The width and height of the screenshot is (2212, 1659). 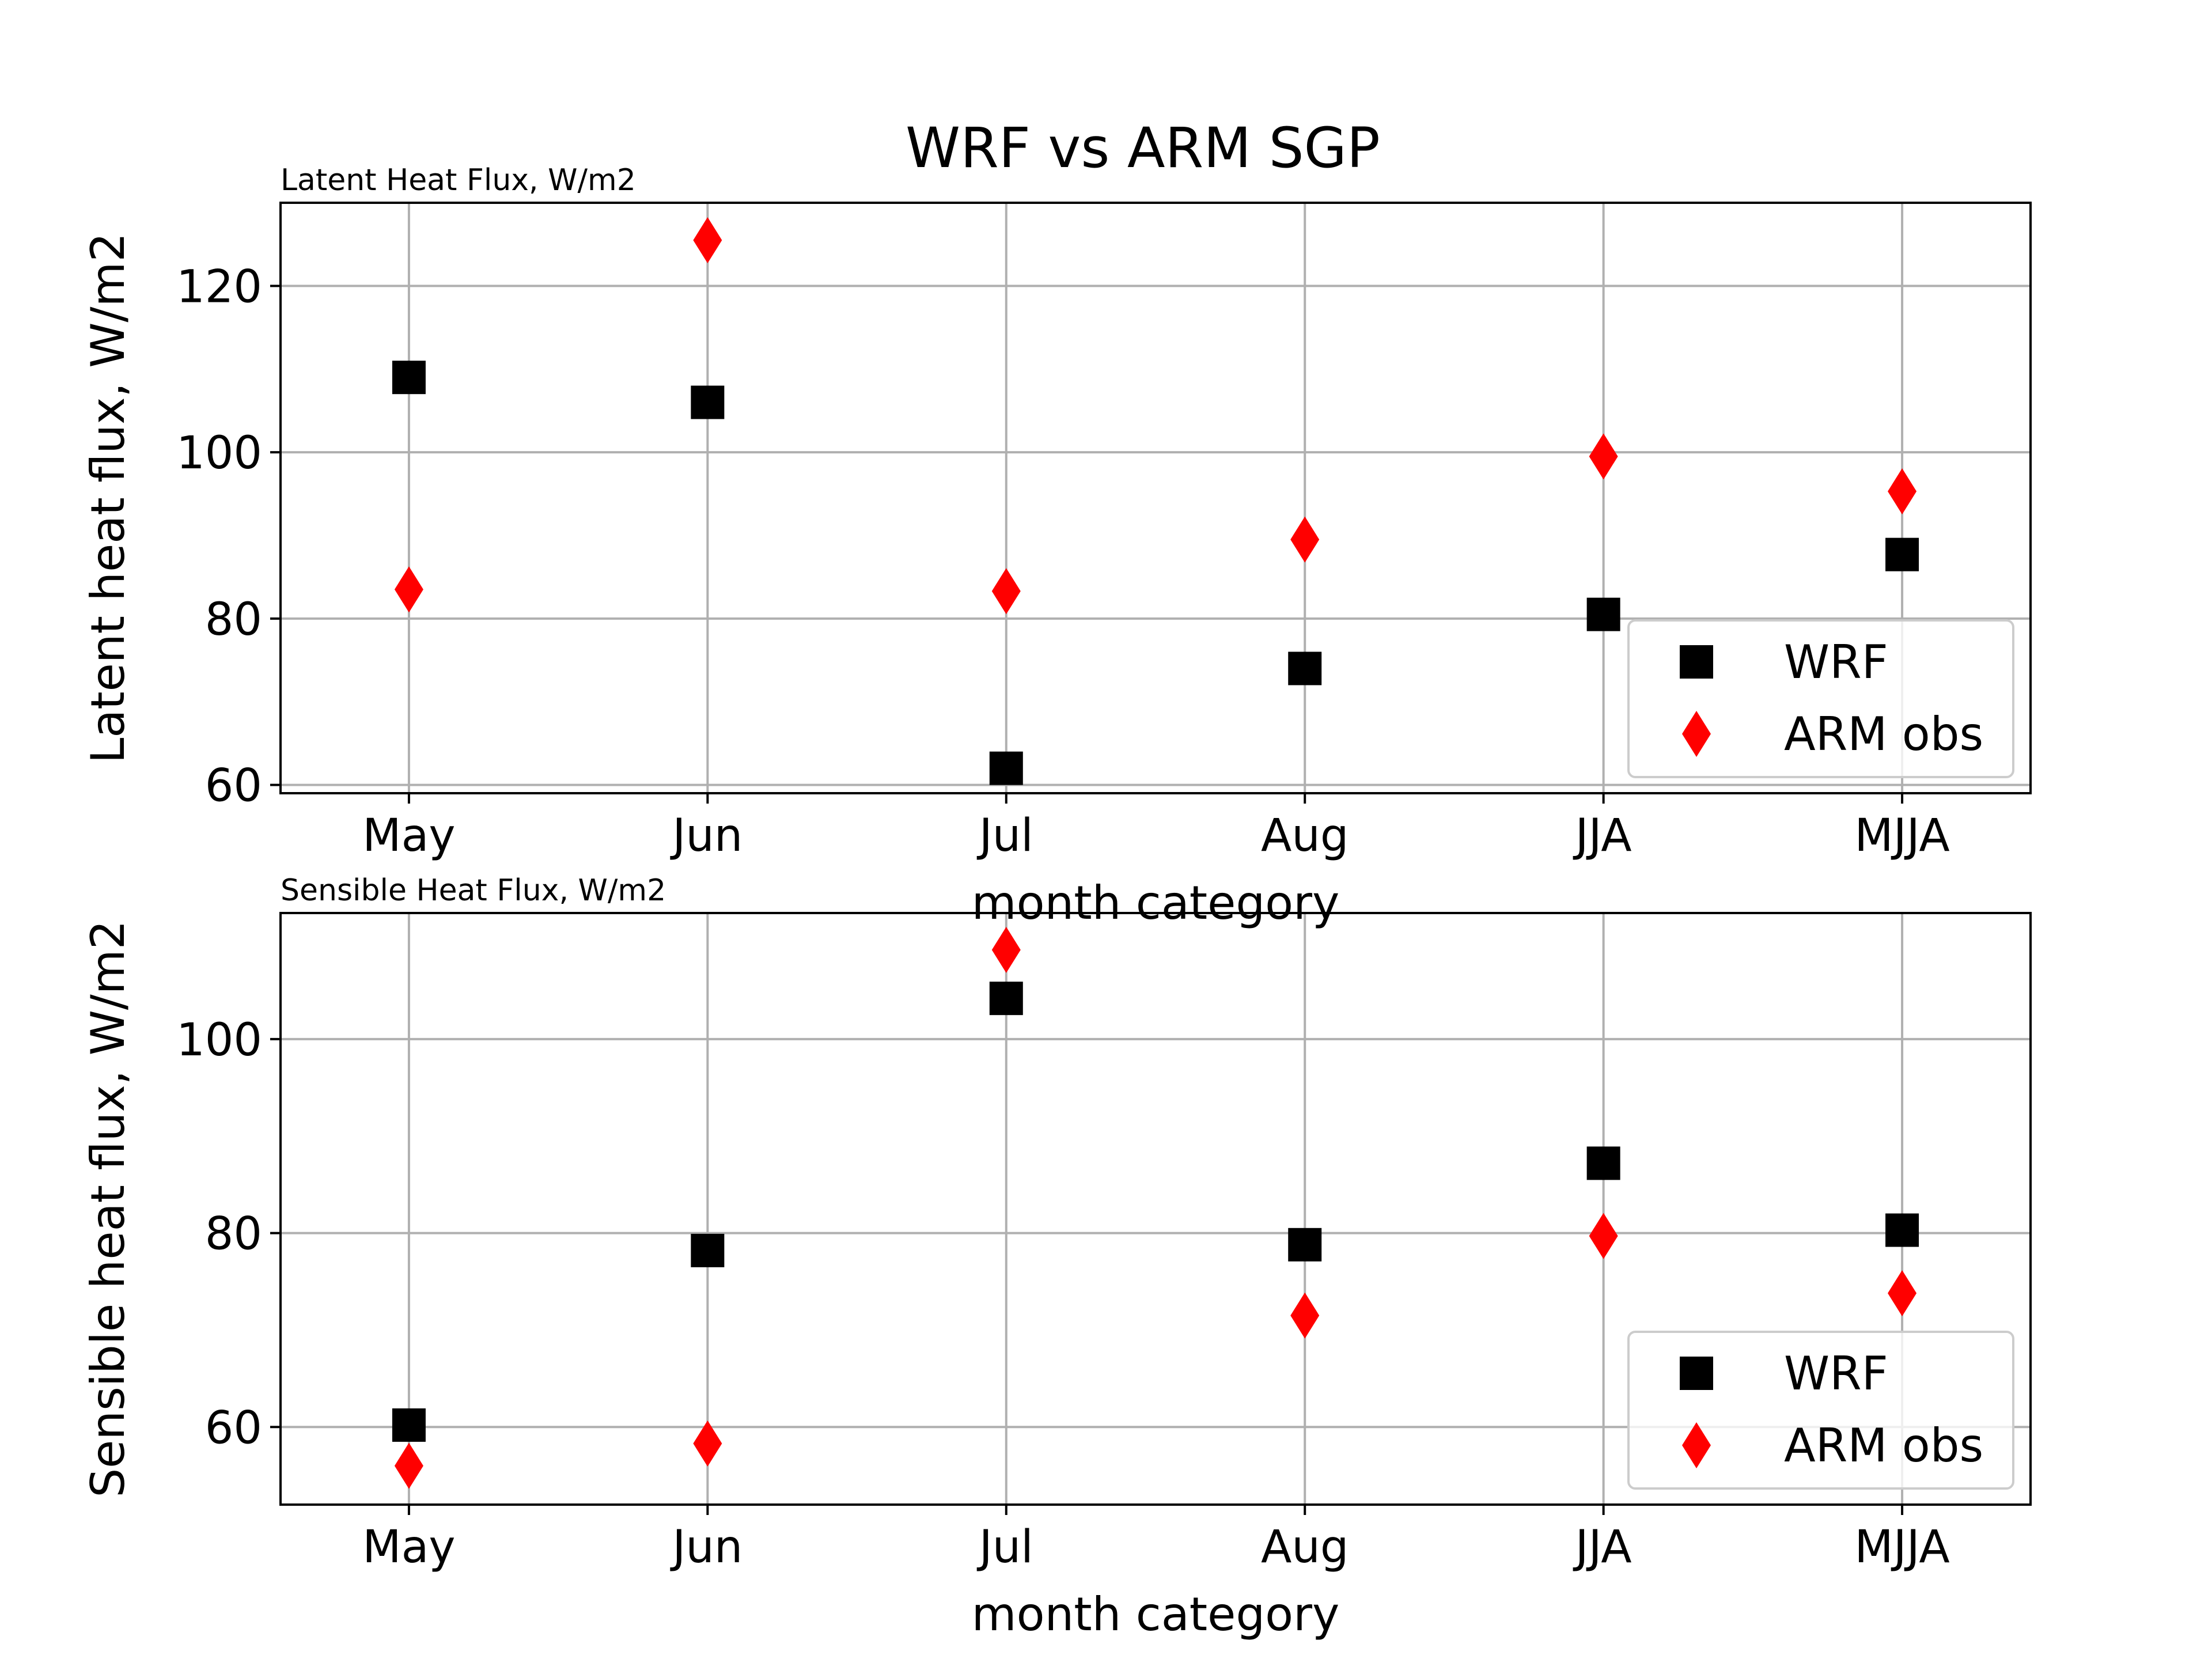 What do you see at coordinates (1156, 903) in the screenshot?
I see `latent-x-axis-label: month category` at bounding box center [1156, 903].